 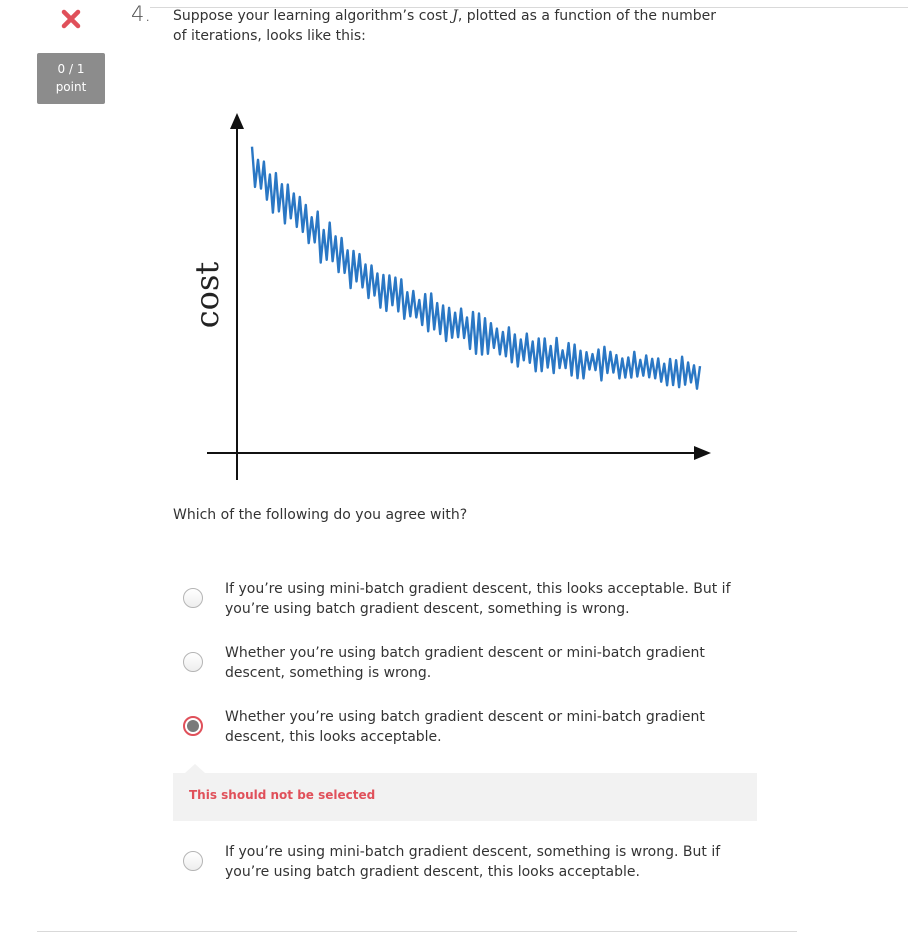 I want to click on option-2-radio, so click(x=193, y=662).